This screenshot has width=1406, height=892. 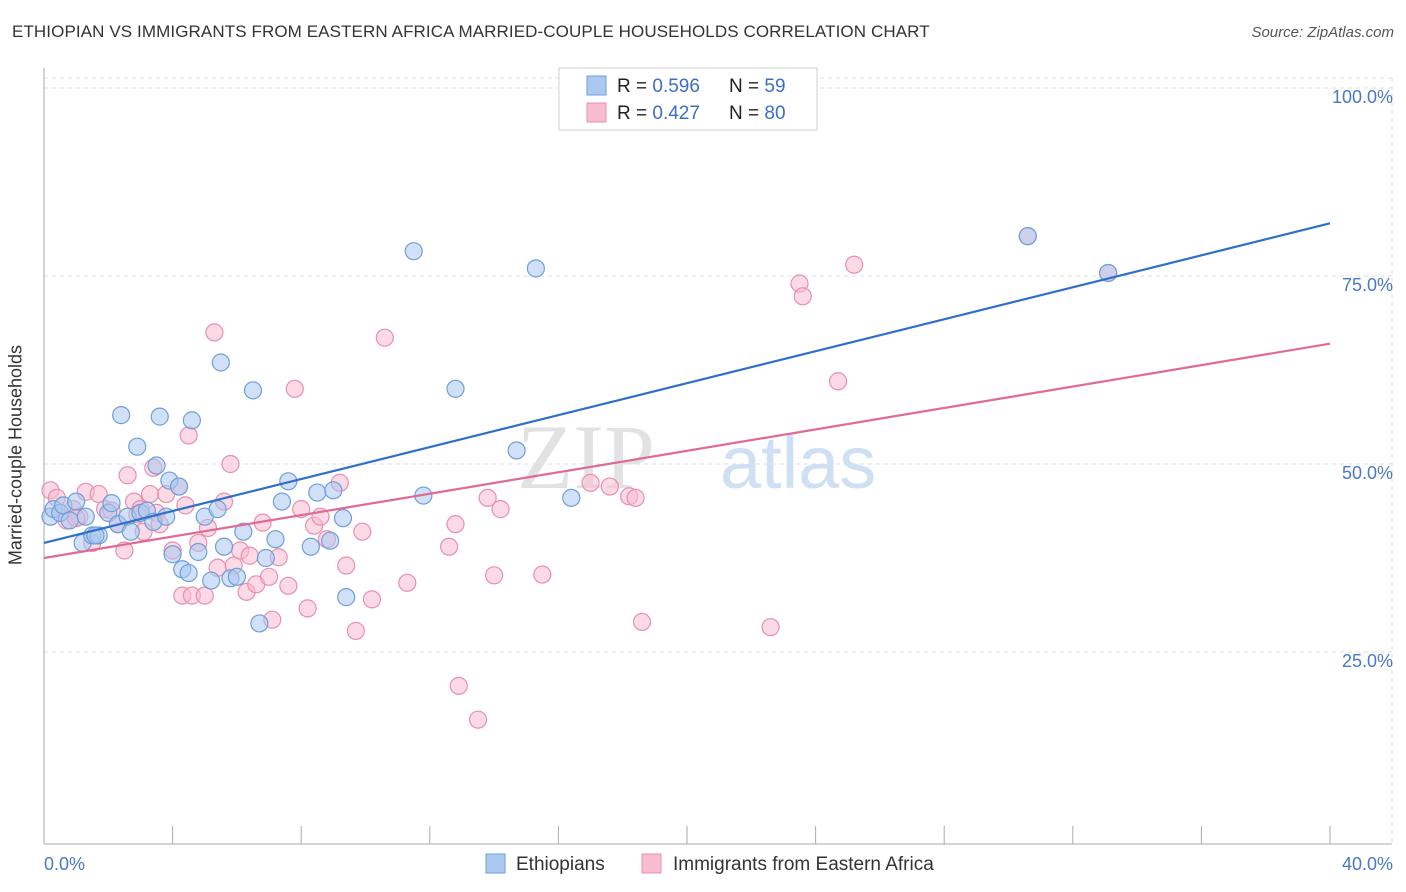 What do you see at coordinates (676, 113) in the screenshot?
I see `legend-r-value-immigrants: 0.427` at bounding box center [676, 113].